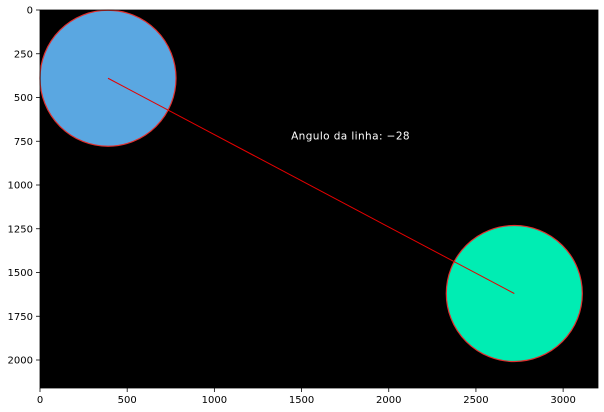 Image resolution: width=604 pixels, height=412 pixels. What do you see at coordinates (20, 273) in the screenshot?
I see `y-tick-label: 1500` at bounding box center [20, 273].